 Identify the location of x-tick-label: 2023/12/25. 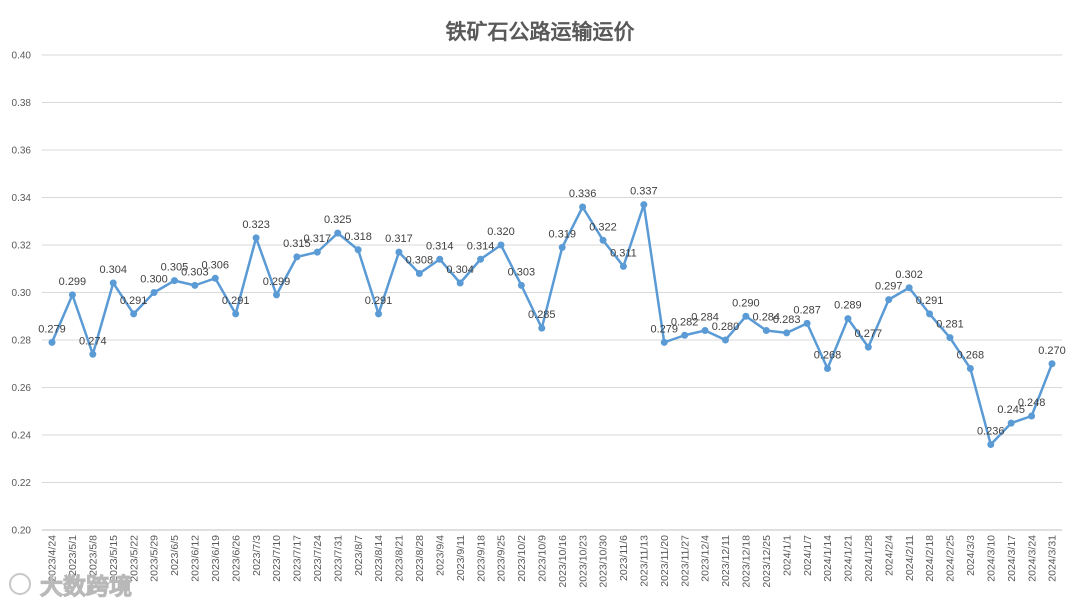
(767, 561).